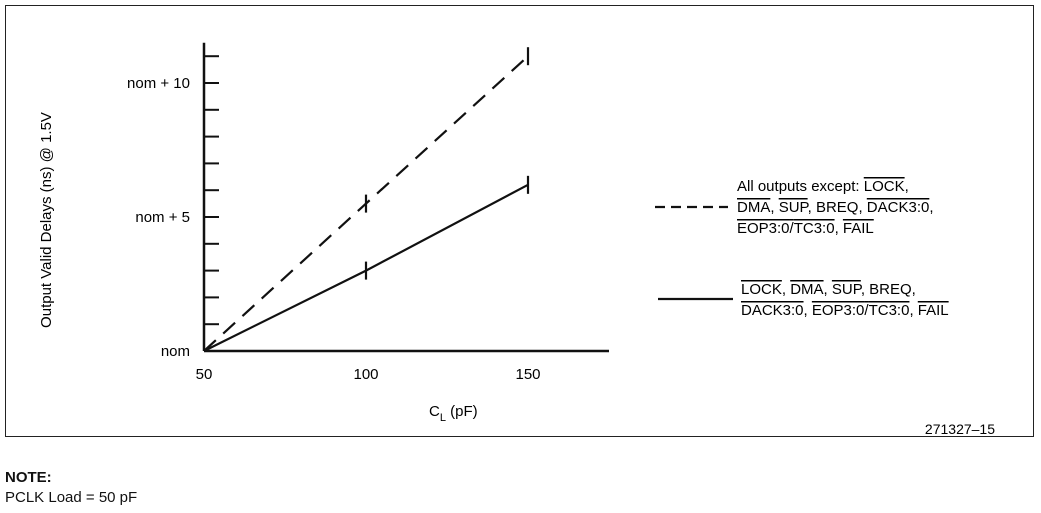  Describe the element at coordinates (443, 418) in the screenshot. I see `x-axis-label-sub: L` at that location.